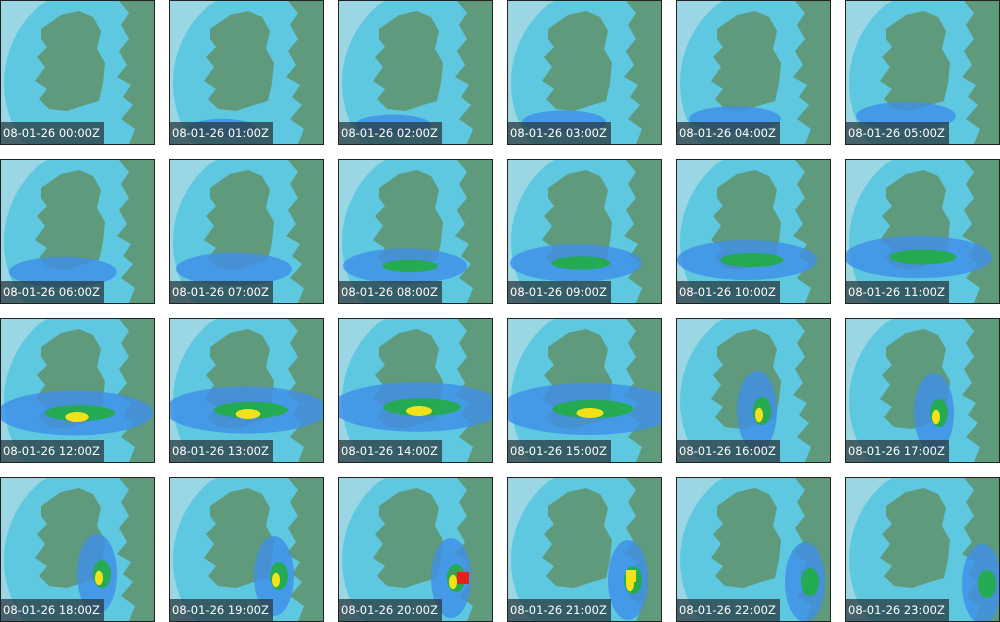 The height and width of the screenshot is (622, 1000). I want to click on radar-frame: 08-01-26 23:00Z, so click(922, 549).